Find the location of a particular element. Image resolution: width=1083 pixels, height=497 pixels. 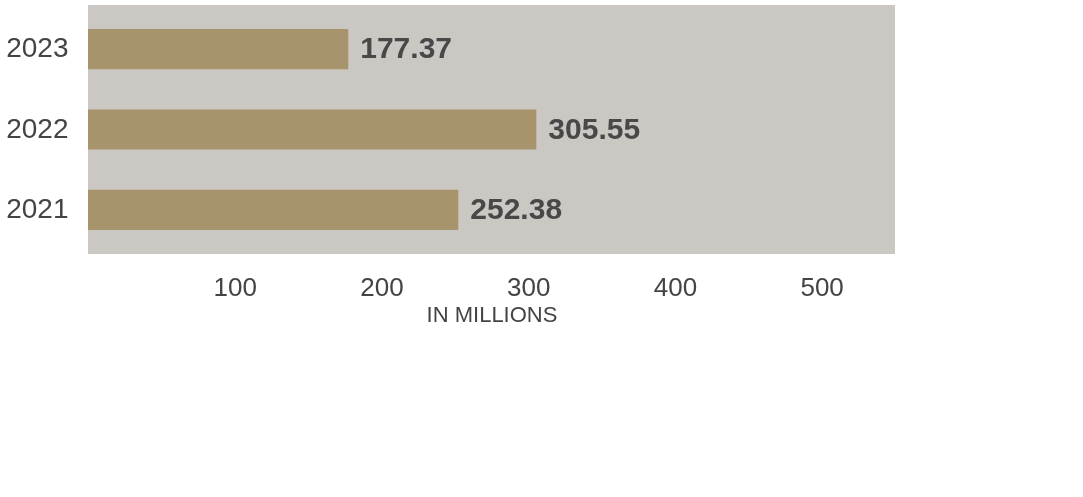

x-tick-label: 100 is located at coordinates (235, 286).